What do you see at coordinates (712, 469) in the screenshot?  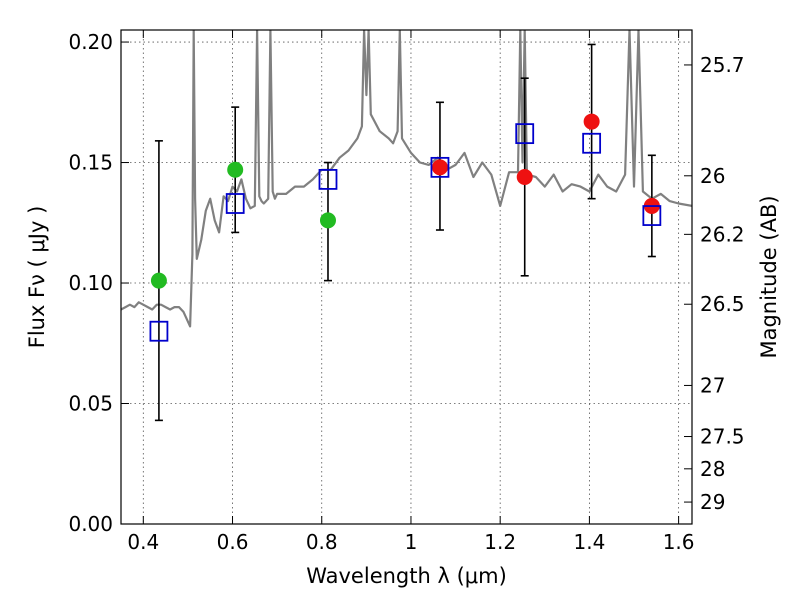 I see `right-tick-label: 28` at bounding box center [712, 469].